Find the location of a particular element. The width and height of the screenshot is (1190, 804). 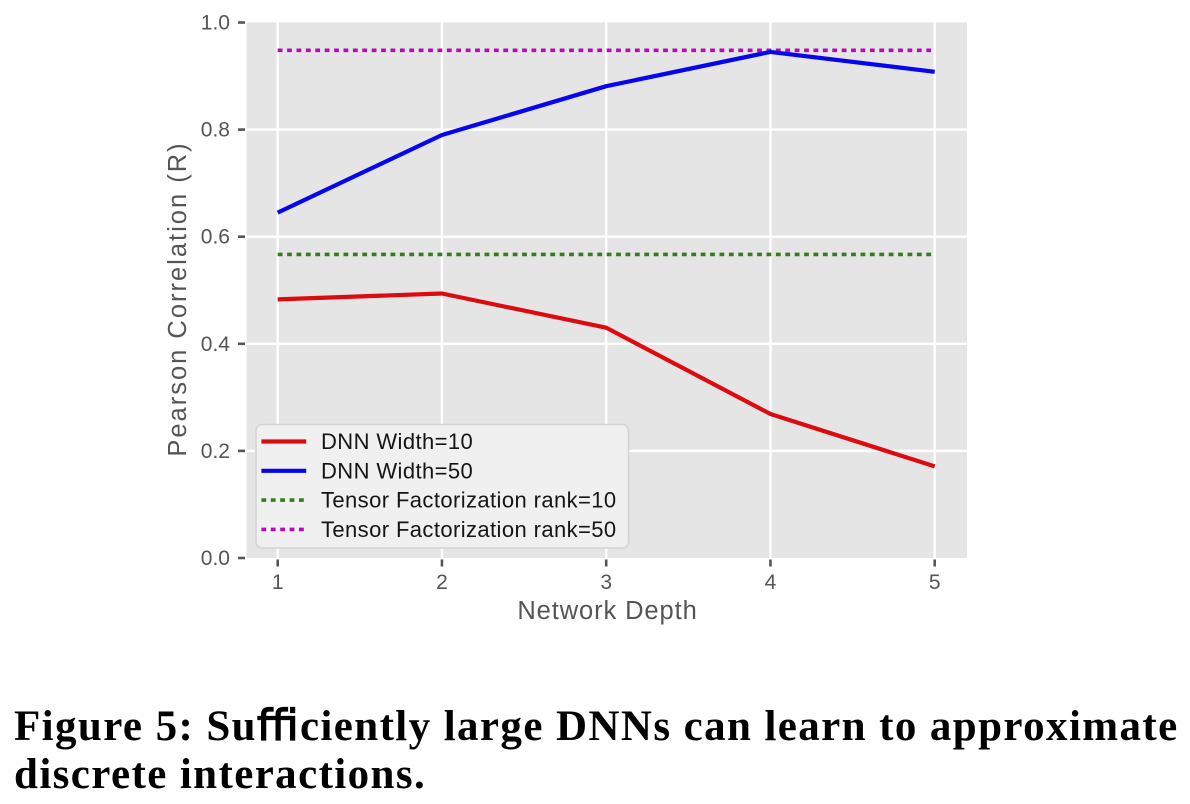

svg-text: 1.0 is located at coordinates (215, 23).